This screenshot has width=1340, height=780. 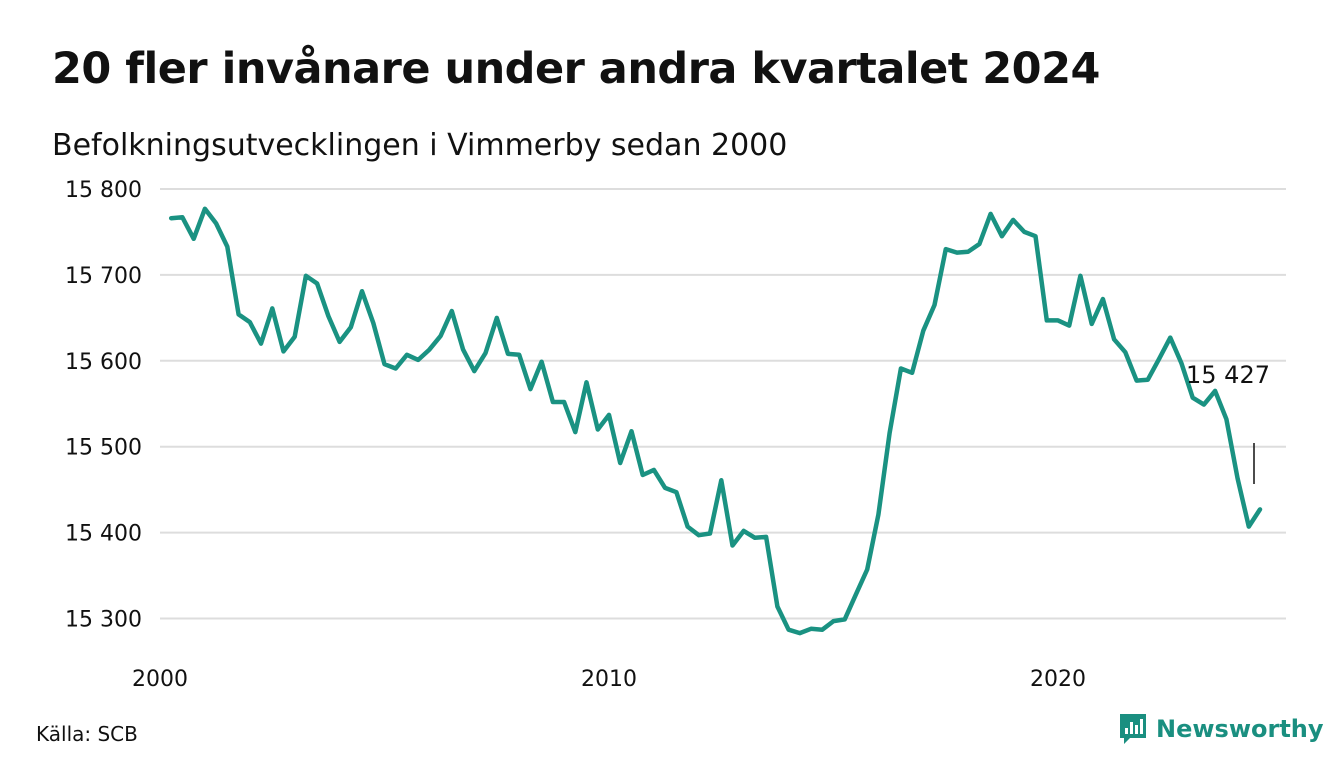 I want to click on y-tick-label: 15 400, so click(x=103, y=534).